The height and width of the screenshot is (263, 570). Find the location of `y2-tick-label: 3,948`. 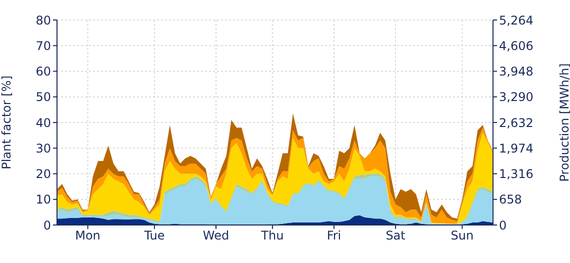

y2-tick-label: 3,948 is located at coordinates (516, 71).